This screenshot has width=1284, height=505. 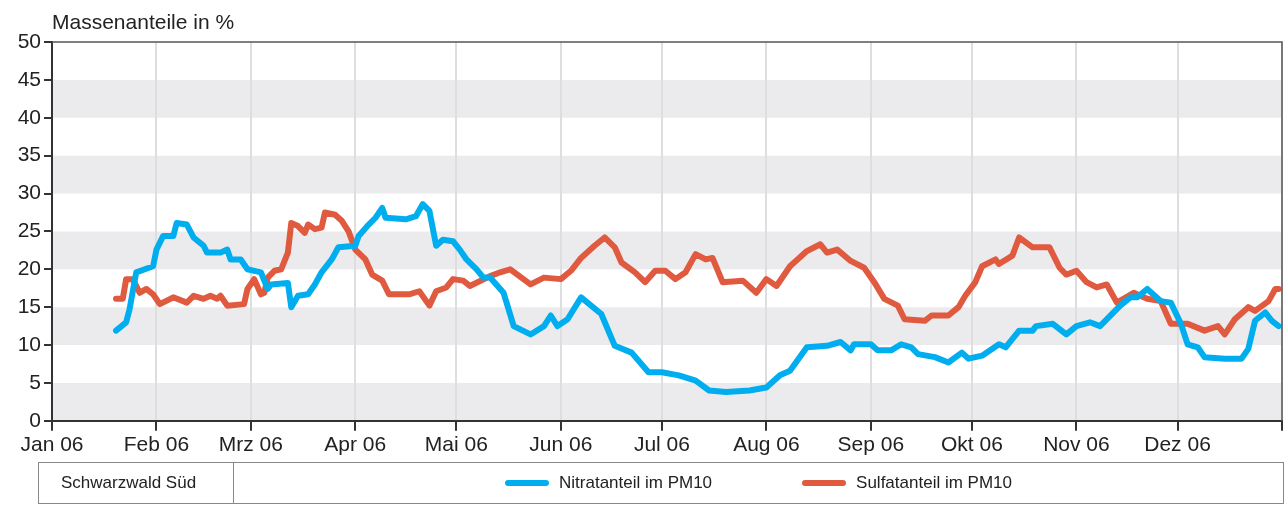 I want to click on y-tick-label: 10, so click(x=29, y=343).